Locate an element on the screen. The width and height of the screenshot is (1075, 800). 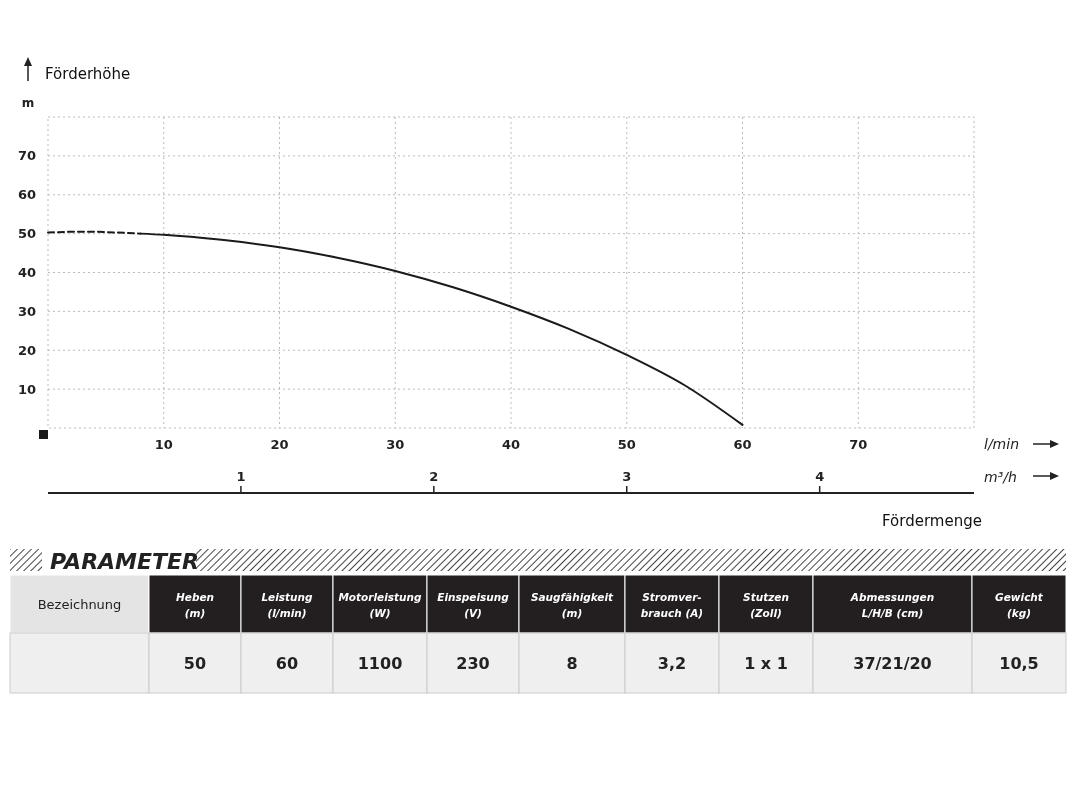
text: PARAMETER is located at coordinates (124, 561).